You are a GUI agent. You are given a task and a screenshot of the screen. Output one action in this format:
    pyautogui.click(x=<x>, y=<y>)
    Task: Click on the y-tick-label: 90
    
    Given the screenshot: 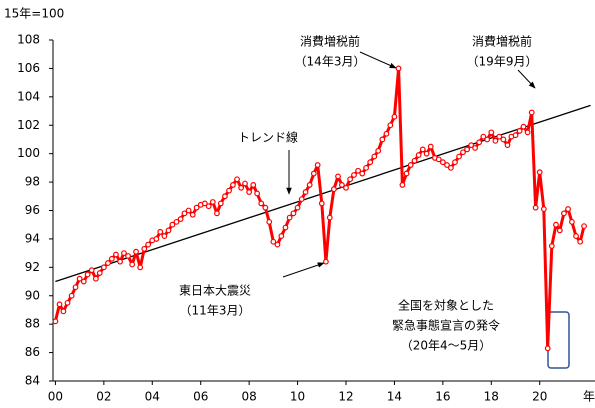 What is the action you would take?
    pyautogui.click(x=32, y=295)
    